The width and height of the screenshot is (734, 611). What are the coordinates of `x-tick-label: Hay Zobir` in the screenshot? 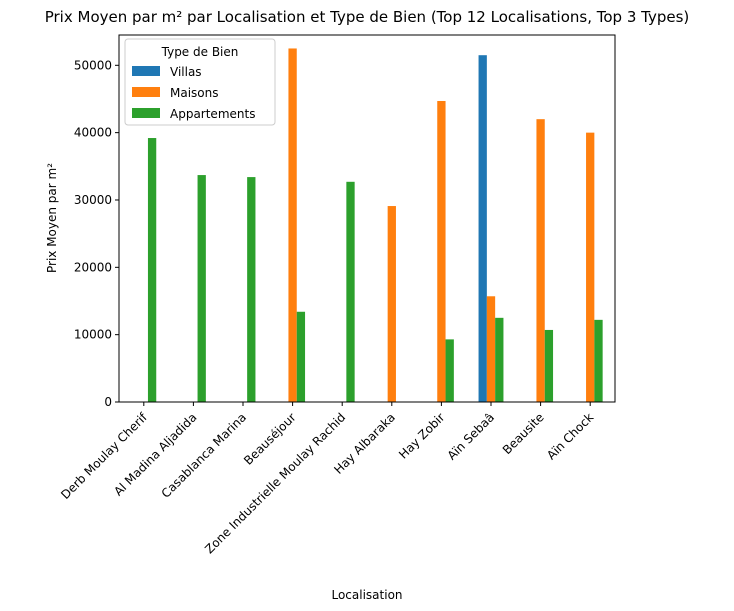 It's located at (421, 435).